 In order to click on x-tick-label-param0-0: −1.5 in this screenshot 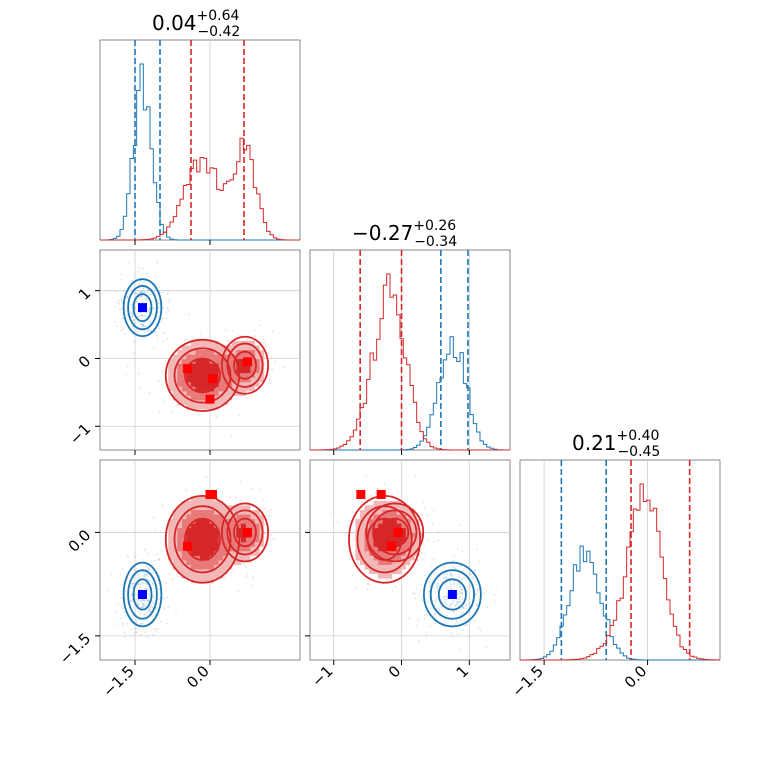, I will do `click(118, 681)`.